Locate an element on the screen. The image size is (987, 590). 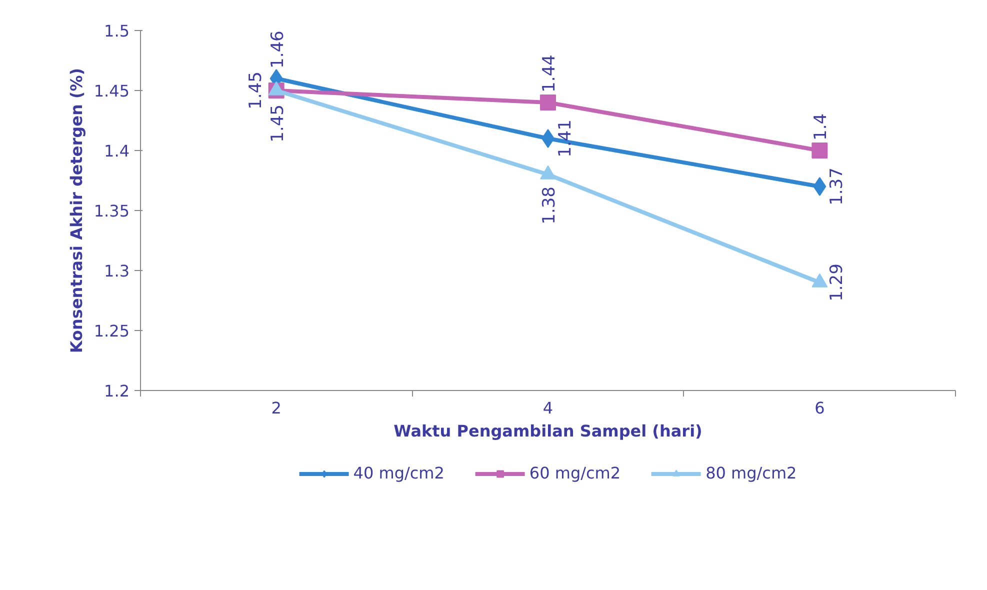
legend-label: 60 mg/cm2 is located at coordinates (575, 473).